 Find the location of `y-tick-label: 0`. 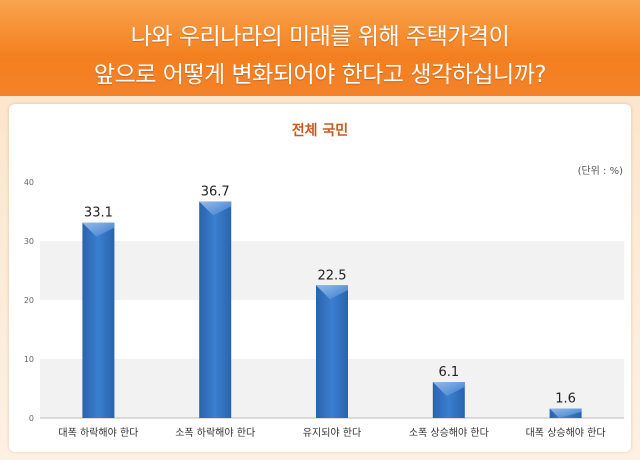

y-tick-label: 0 is located at coordinates (31, 418).